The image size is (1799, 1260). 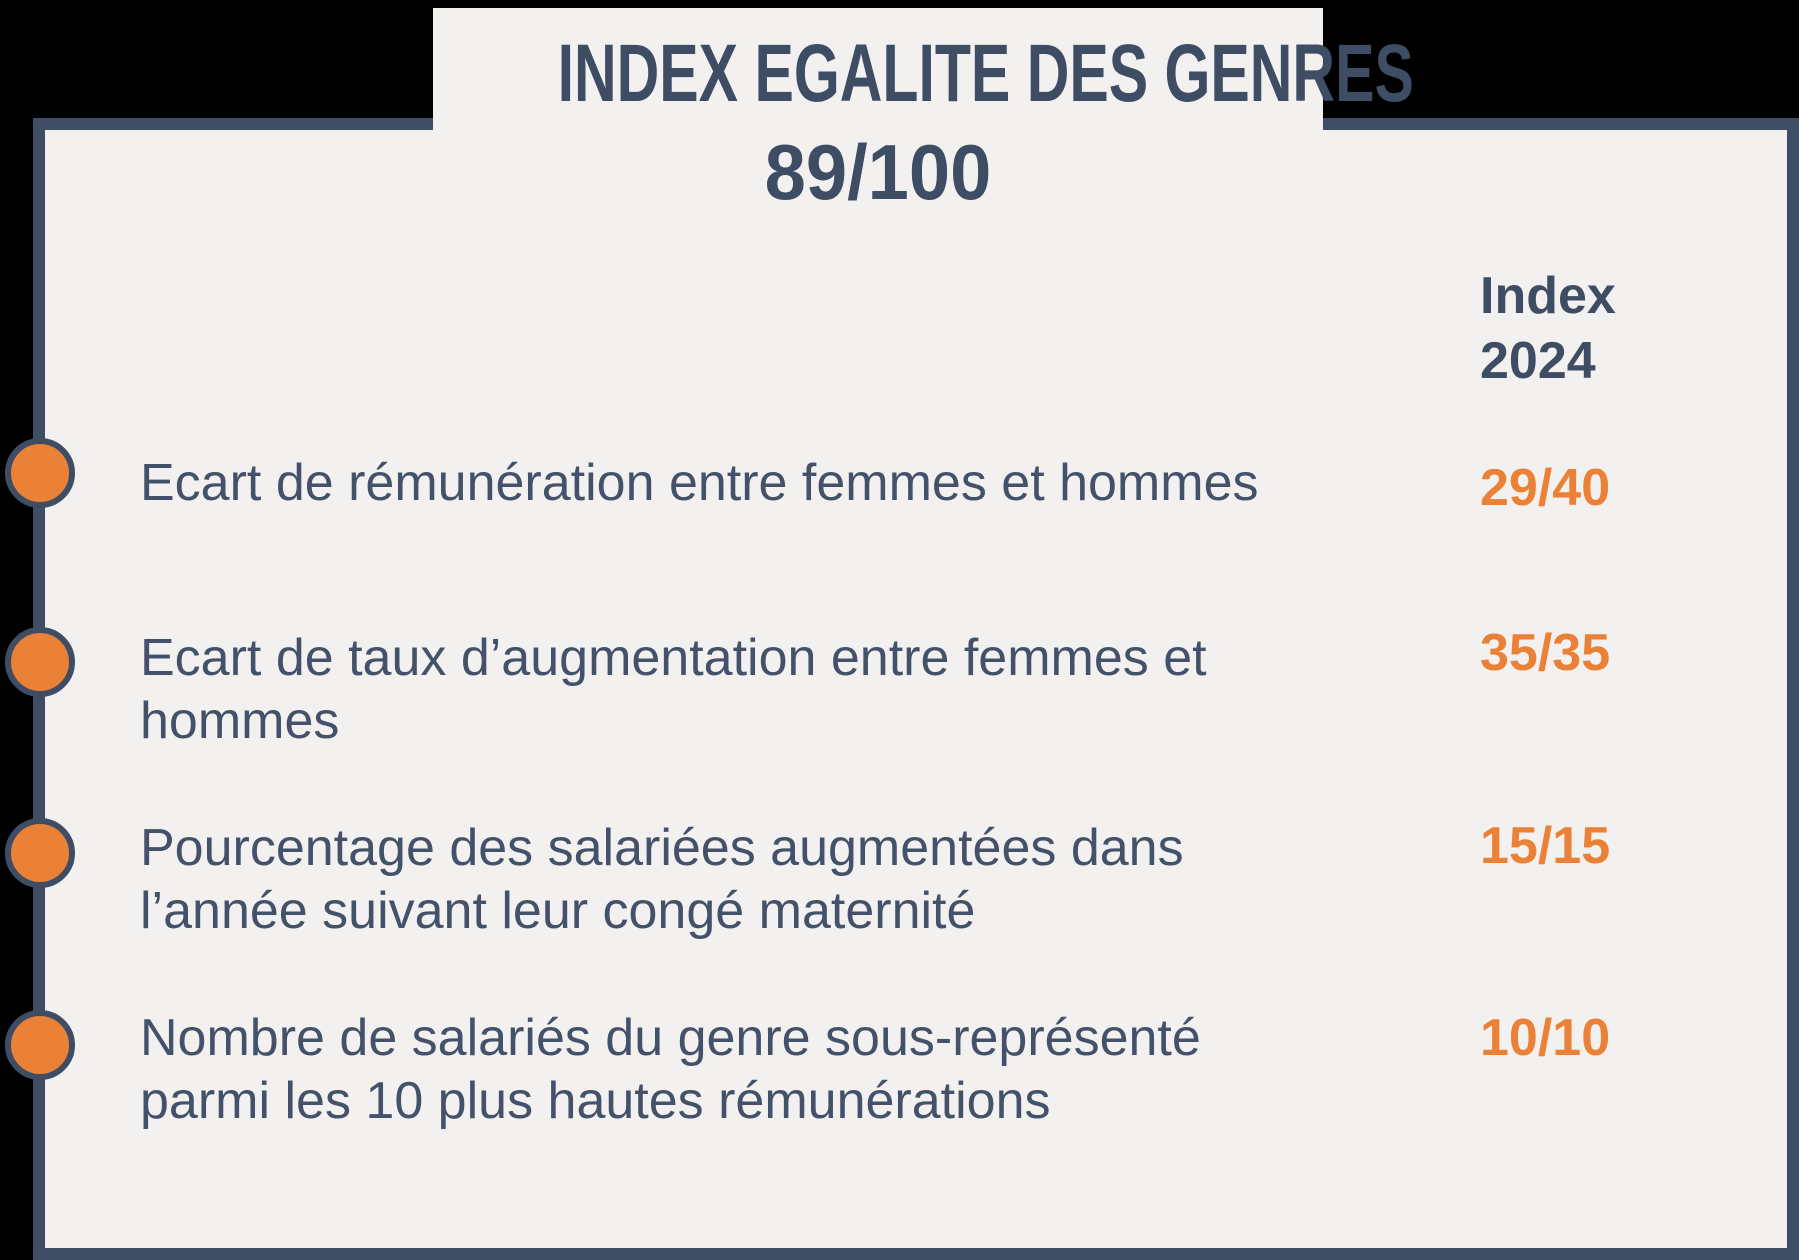 What do you see at coordinates (923, 123) in the screenshot?
I see `title-box: INDEX EGALITE DES GENRES 89/100` at bounding box center [923, 123].